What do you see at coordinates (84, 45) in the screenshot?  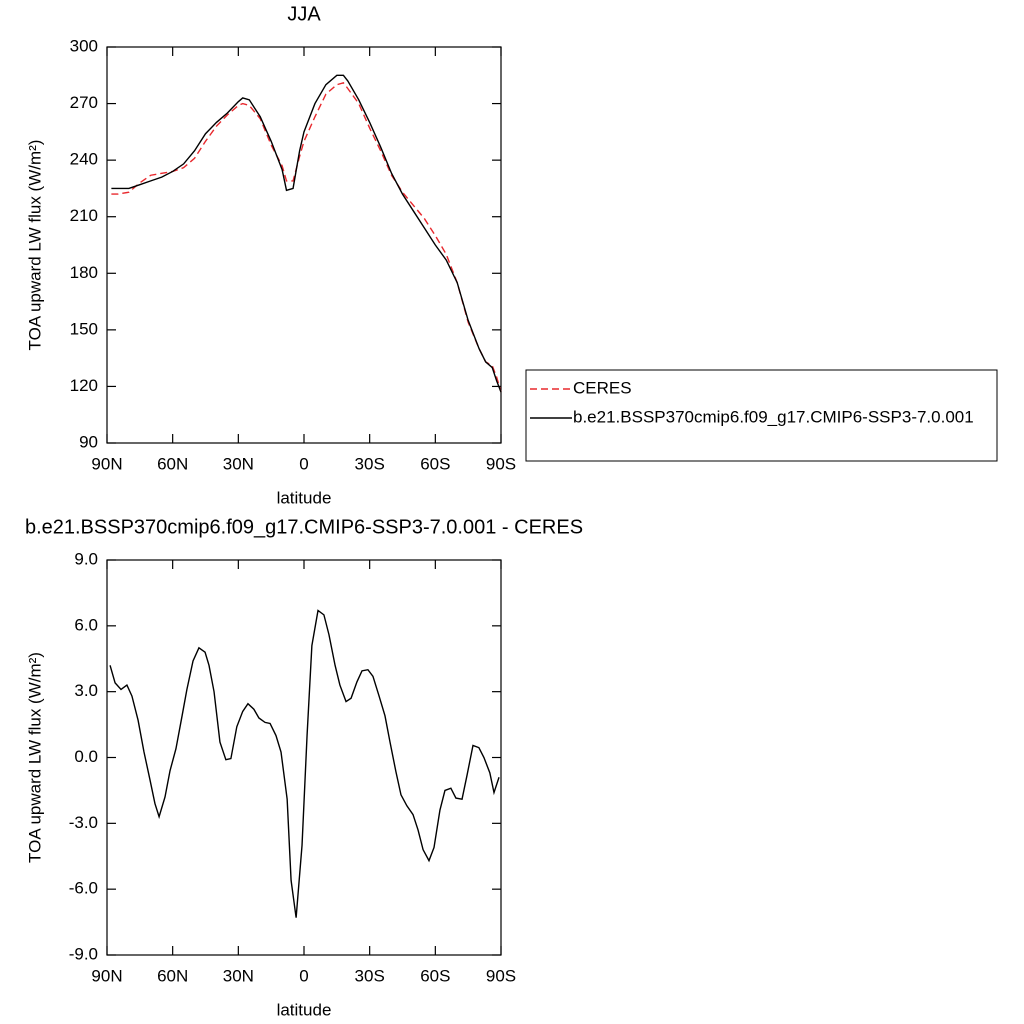 I see `y-tick-label: 300` at bounding box center [84, 45].